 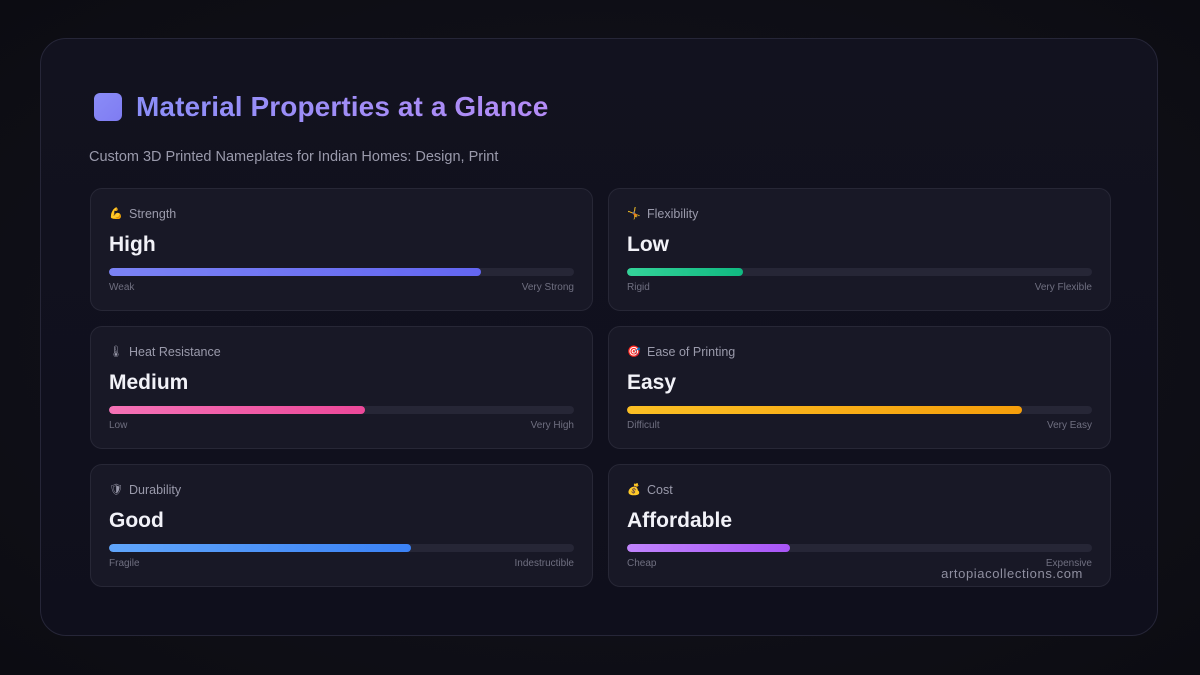 I want to click on scale-min-label: Rigid, so click(x=638, y=287).